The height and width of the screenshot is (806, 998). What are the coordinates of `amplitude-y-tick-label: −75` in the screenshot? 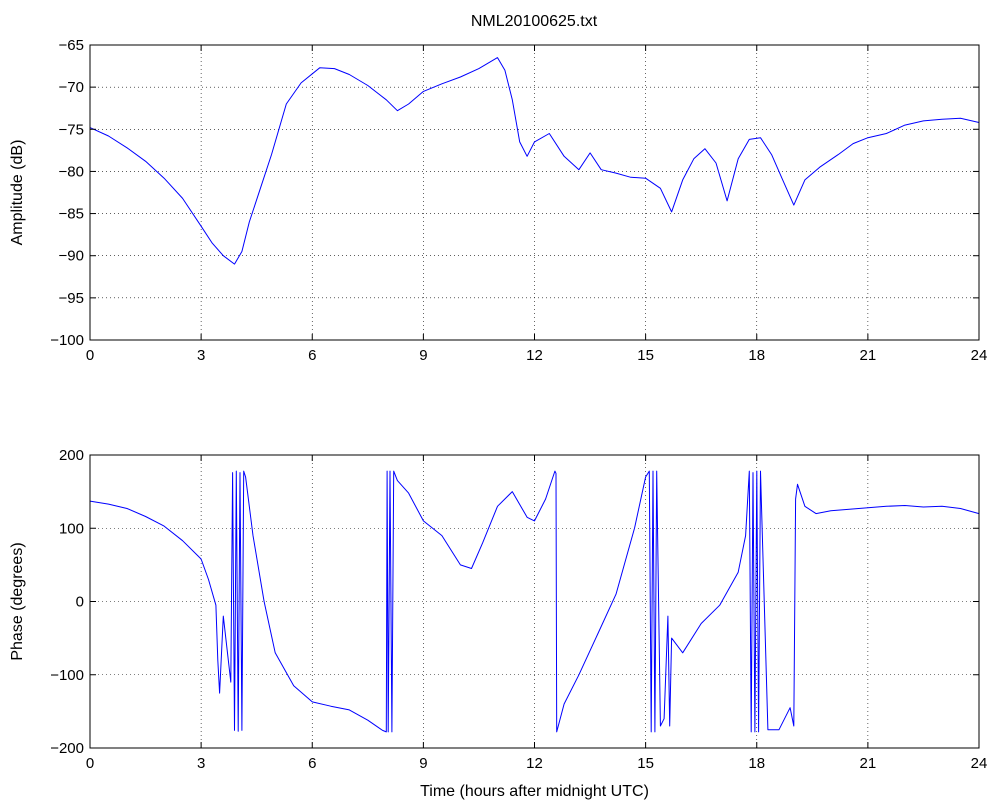 It's located at (71, 129).